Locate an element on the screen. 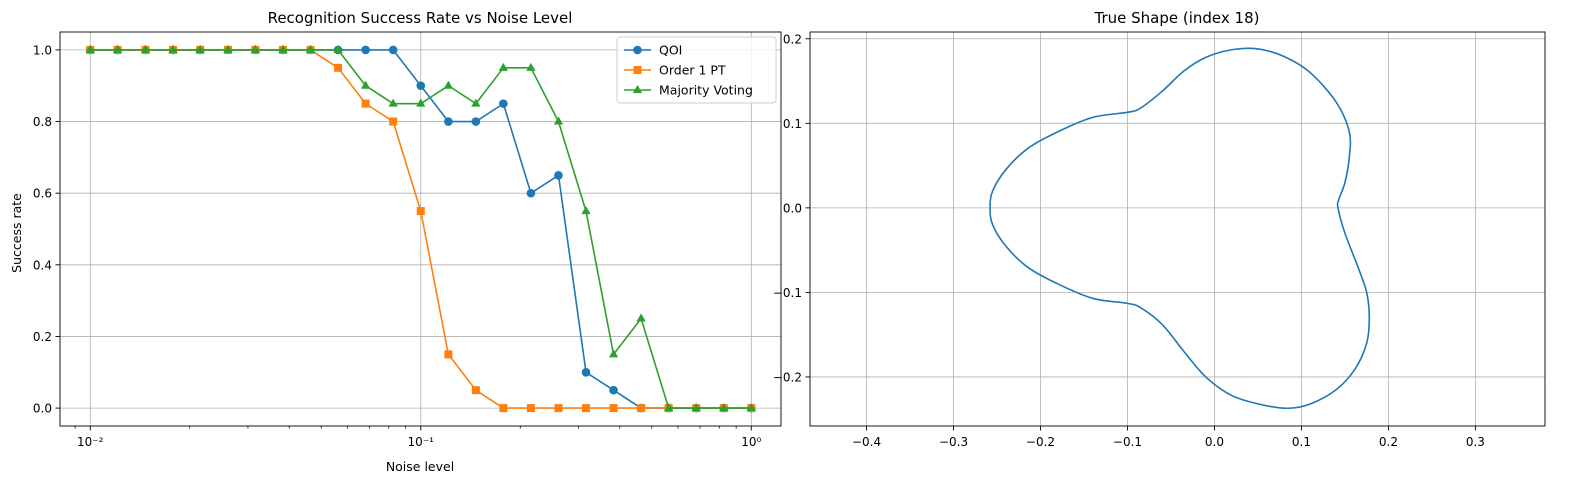 This screenshot has width=1589, height=493. left-y-tick-label: 0.2 is located at coordinates (42, 337).